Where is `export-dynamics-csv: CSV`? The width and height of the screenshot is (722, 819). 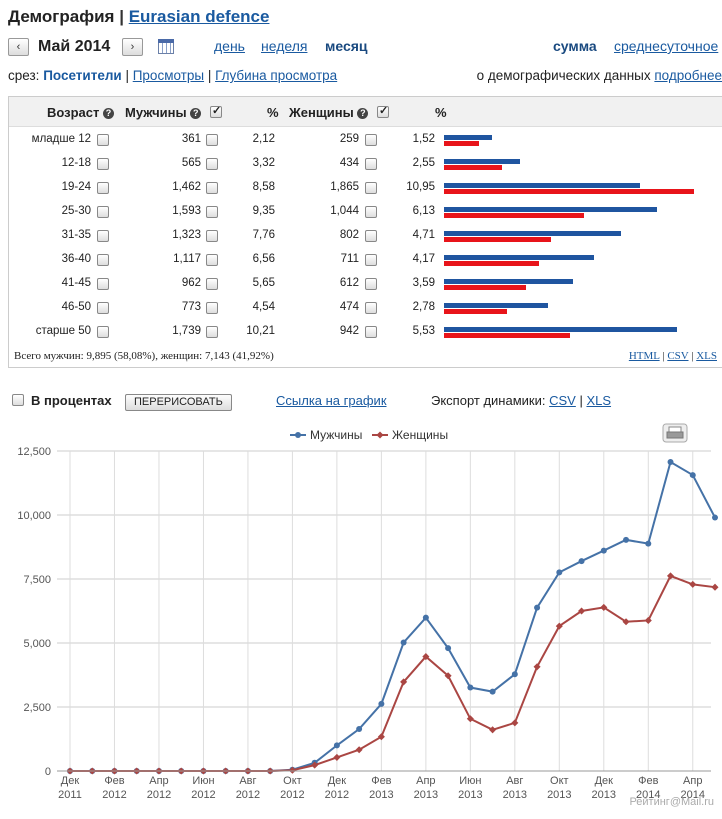 export-dynamics-csv: CSV is located at coordinates (562, 400).